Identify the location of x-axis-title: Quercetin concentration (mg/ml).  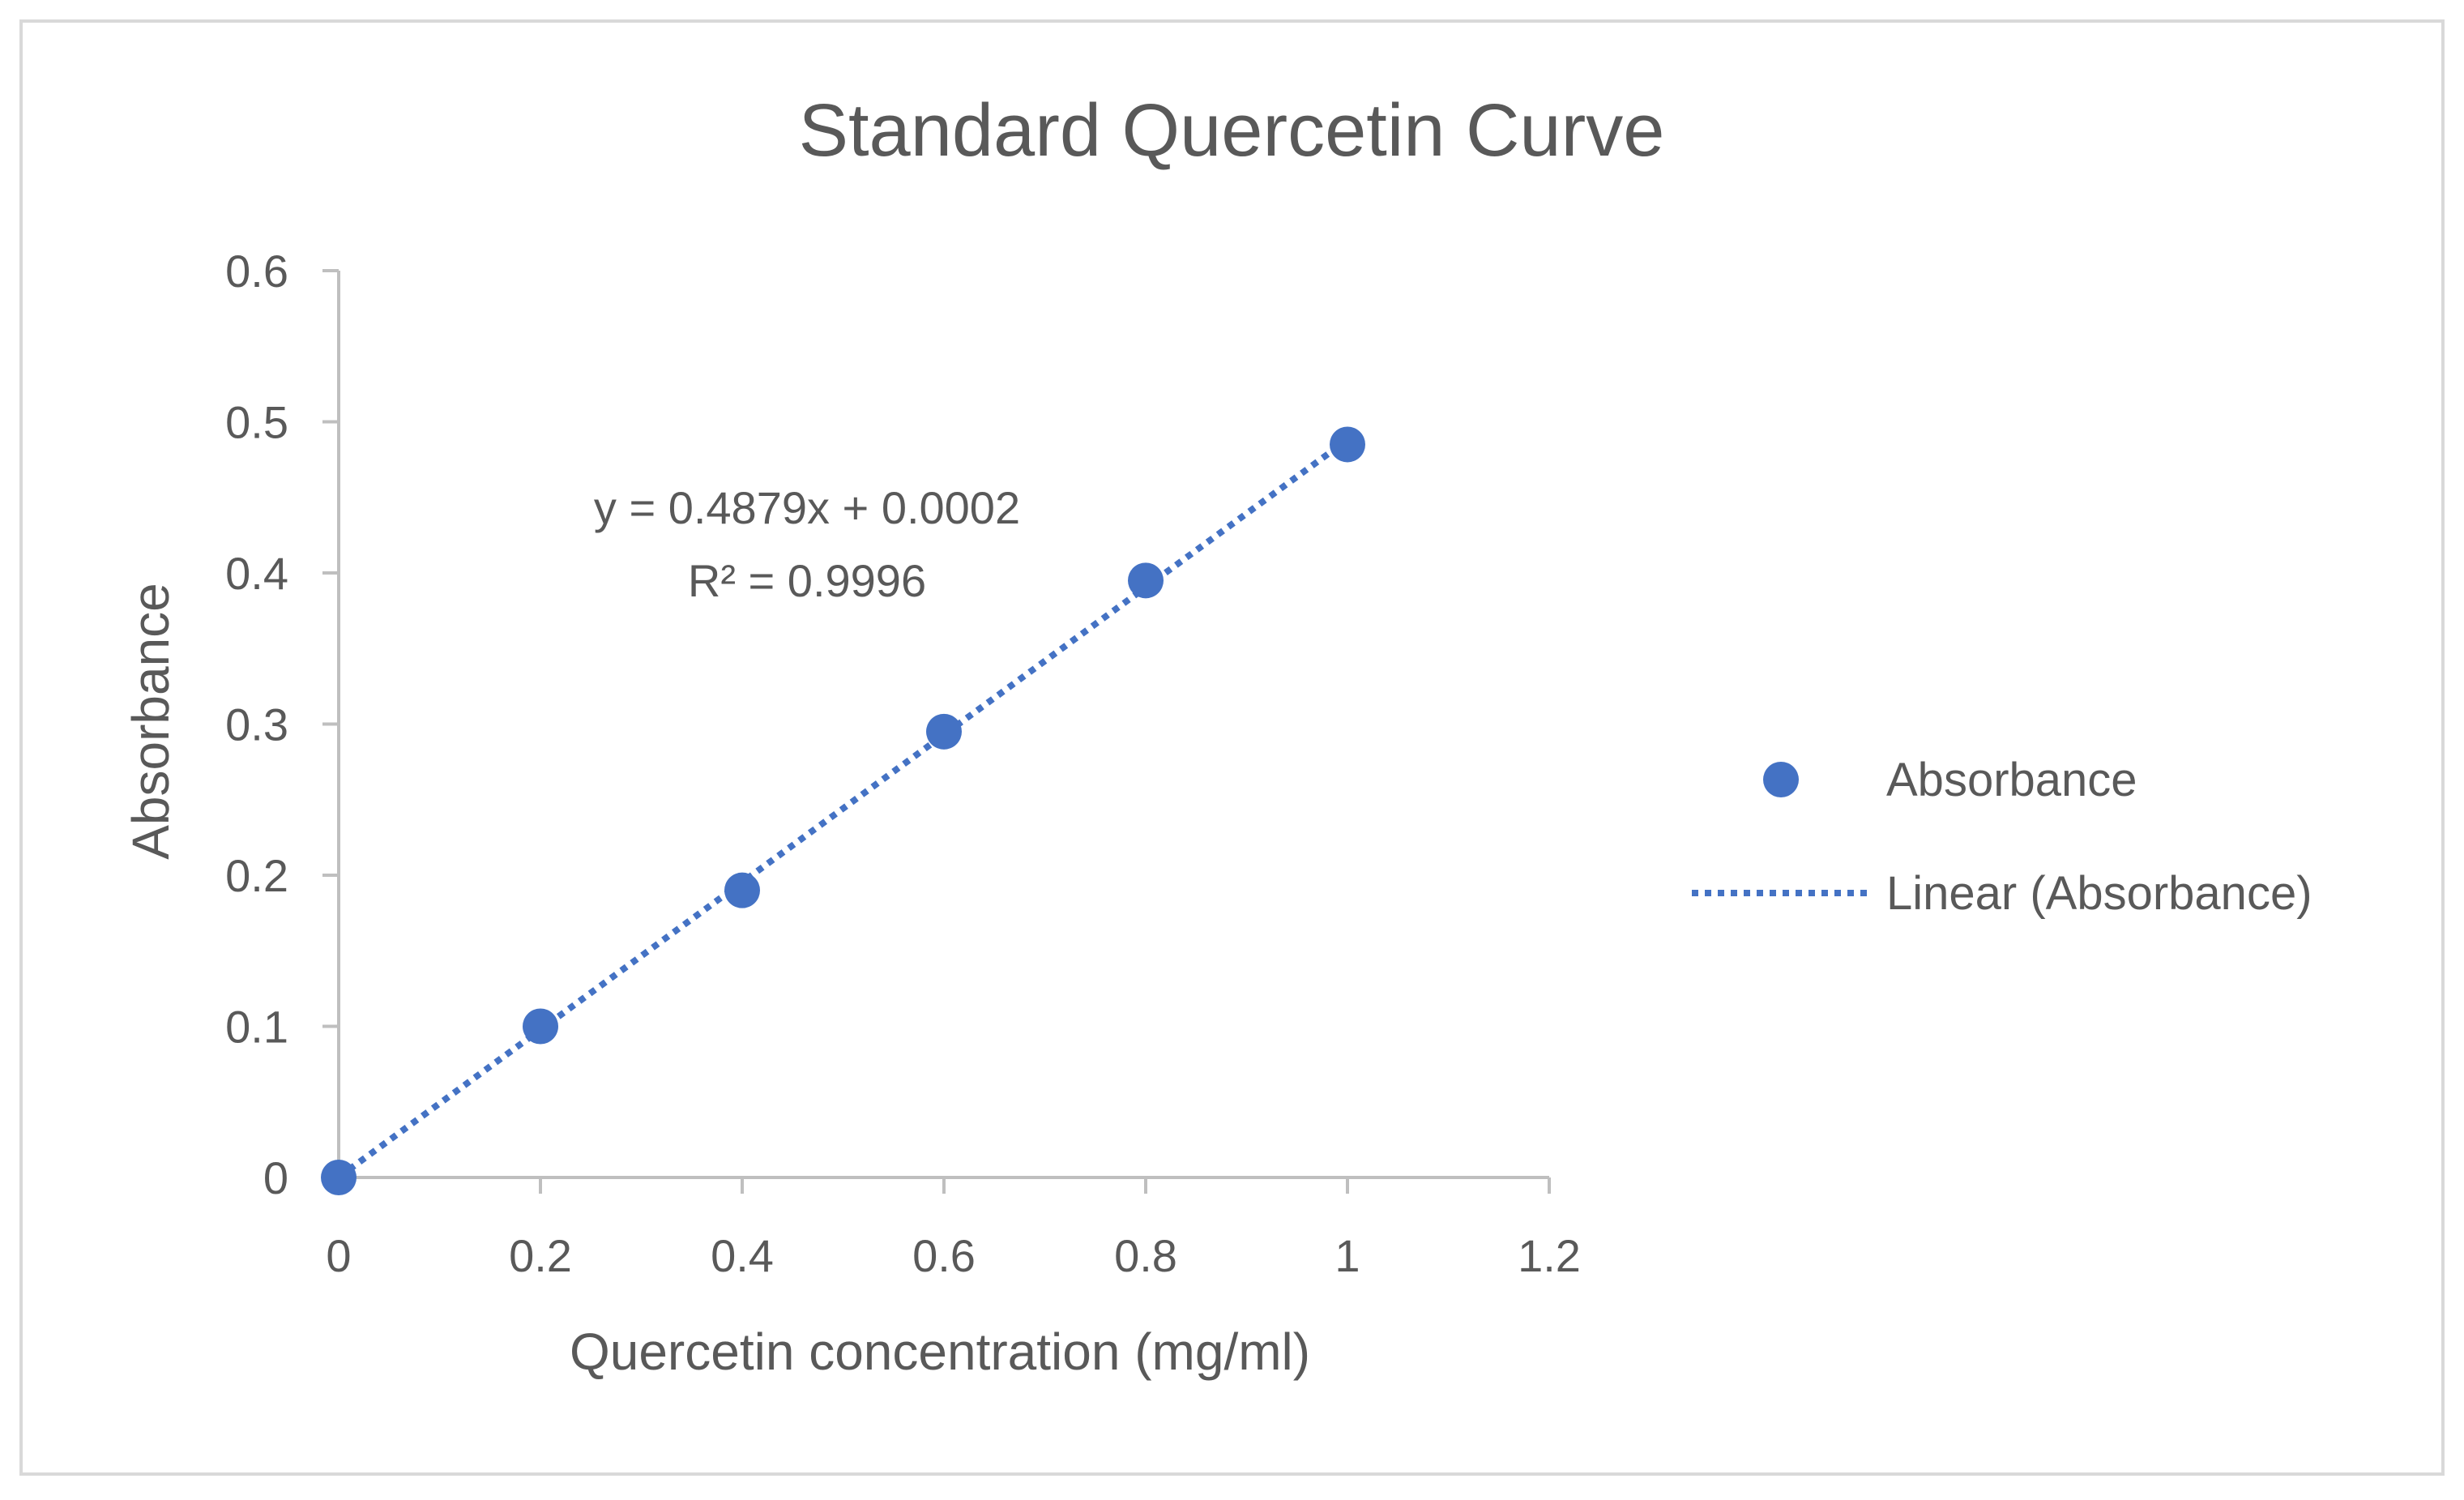
(940, 1352).